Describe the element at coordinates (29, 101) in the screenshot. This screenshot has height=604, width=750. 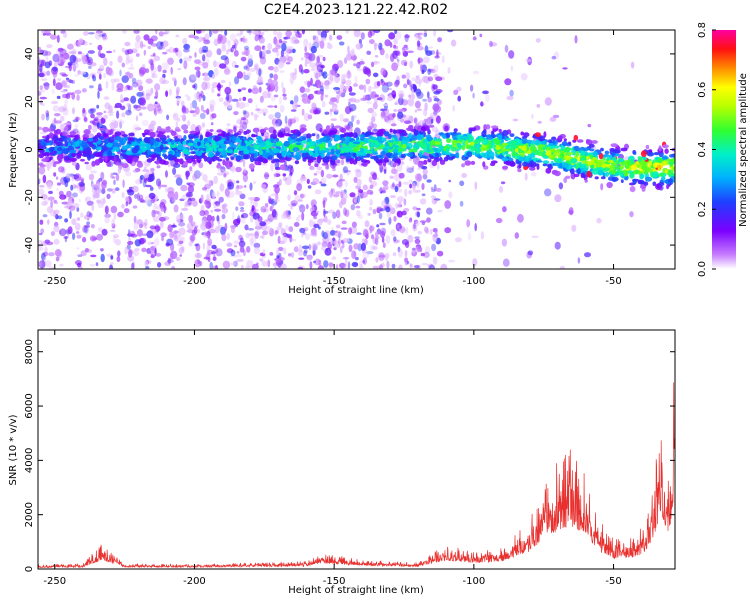
I see `y-tick-label: 20` at that location.